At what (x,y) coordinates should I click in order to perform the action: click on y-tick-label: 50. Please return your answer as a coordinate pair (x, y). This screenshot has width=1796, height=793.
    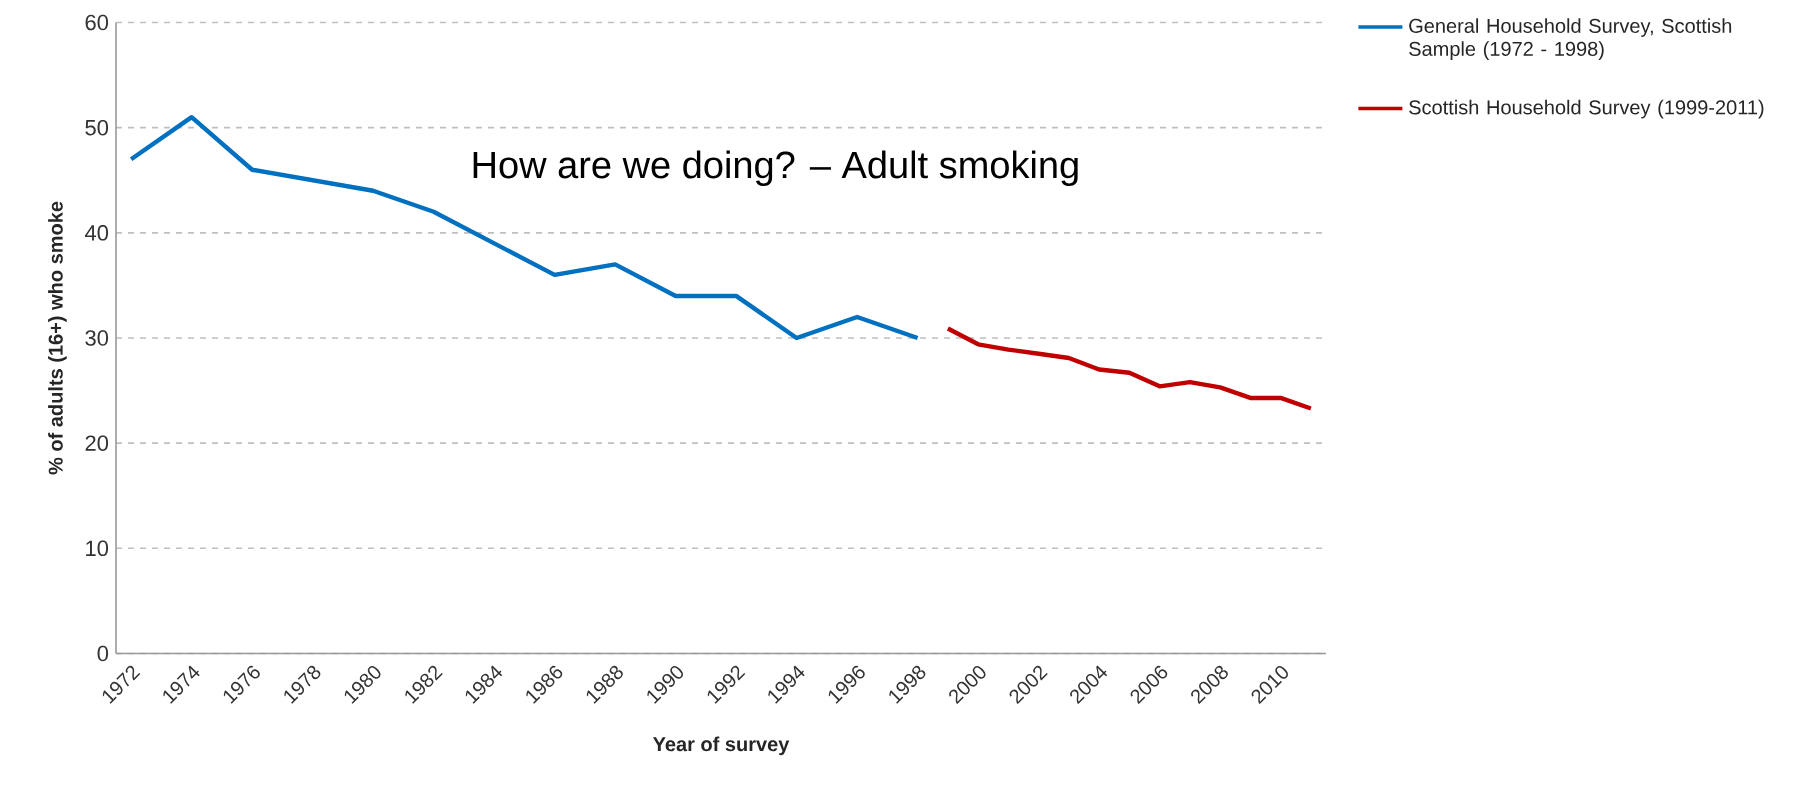
    Looking at the image, I should click on (97, 127).